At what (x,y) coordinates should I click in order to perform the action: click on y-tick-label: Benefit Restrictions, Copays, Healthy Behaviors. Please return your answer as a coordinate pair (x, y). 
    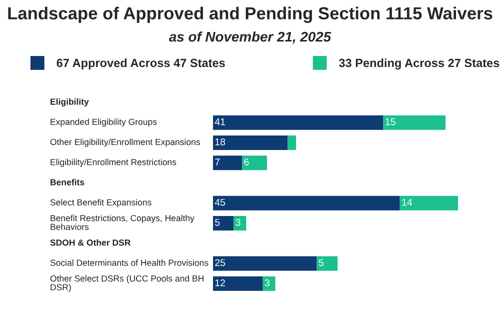
    Looking at the image, I should click on (122, 222).